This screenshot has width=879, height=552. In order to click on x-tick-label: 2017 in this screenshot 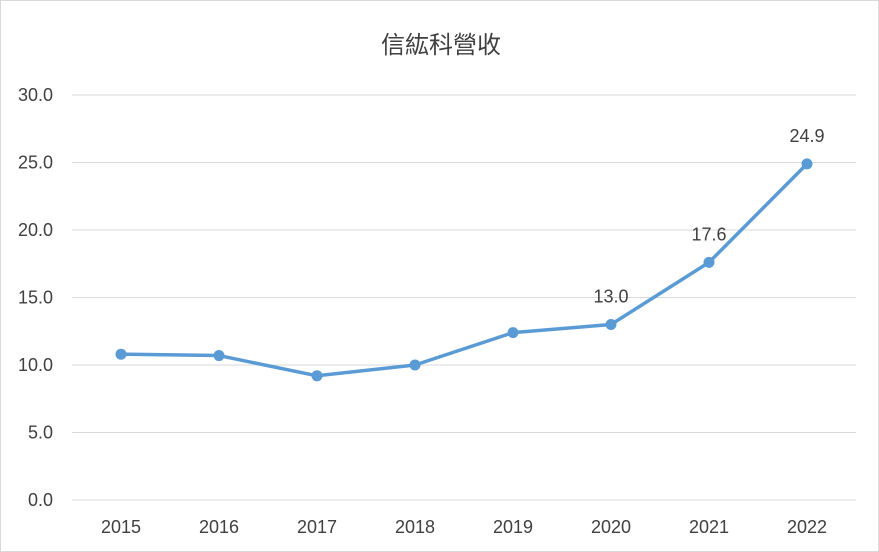, I will do `click(317, 527)`.